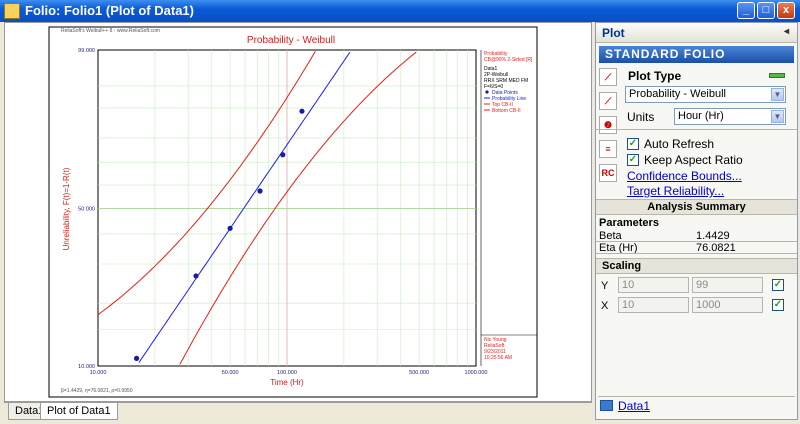 This screenshot has height=424, width=800. What do you see at coordinates (629, 223) in the screenshot?
I see `parameters-label: Parameters` at bounding box center [629, 223].